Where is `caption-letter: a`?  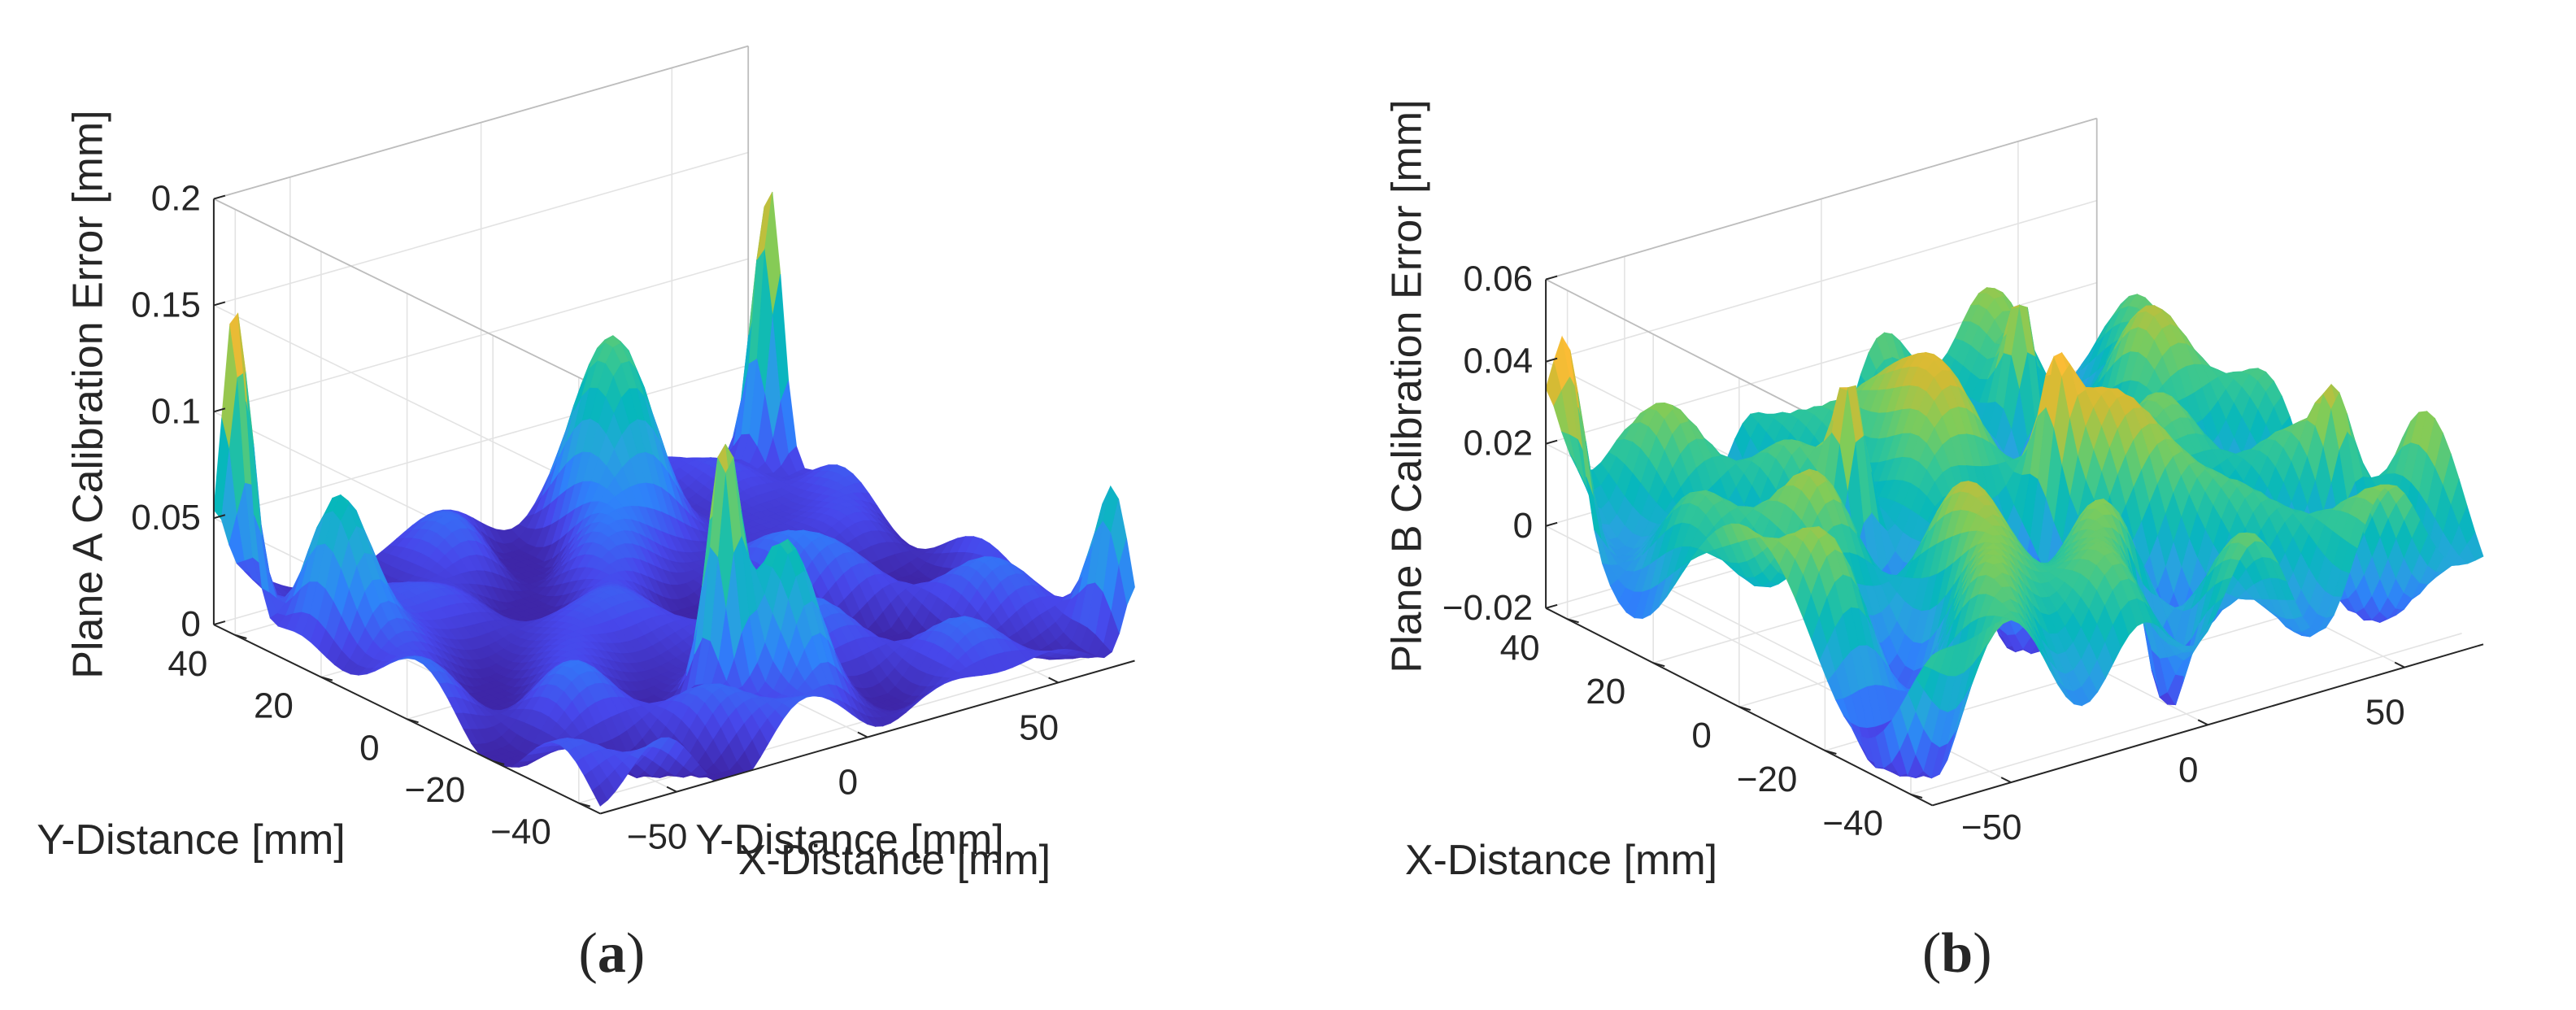 caption-letter: a is located at coordinates (612, 953).